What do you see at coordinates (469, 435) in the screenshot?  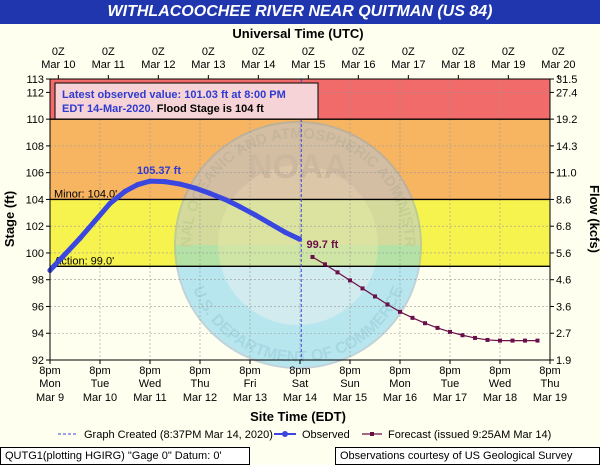 I see `legend-forecast-label: Forecast (issued 9:25AM Mar 14)` at bounding box center [469, 435].